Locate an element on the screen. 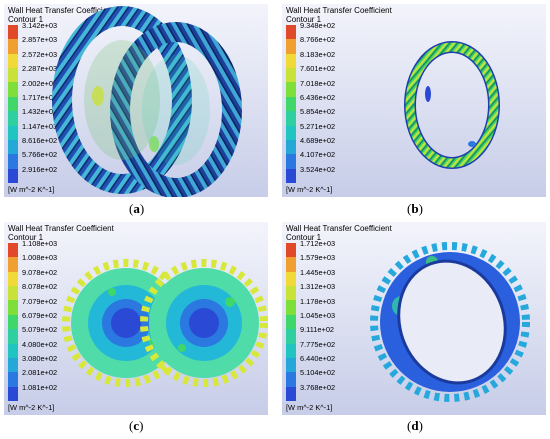  legend-tick: 9.348e+02 is located at coordinates (318, 25).